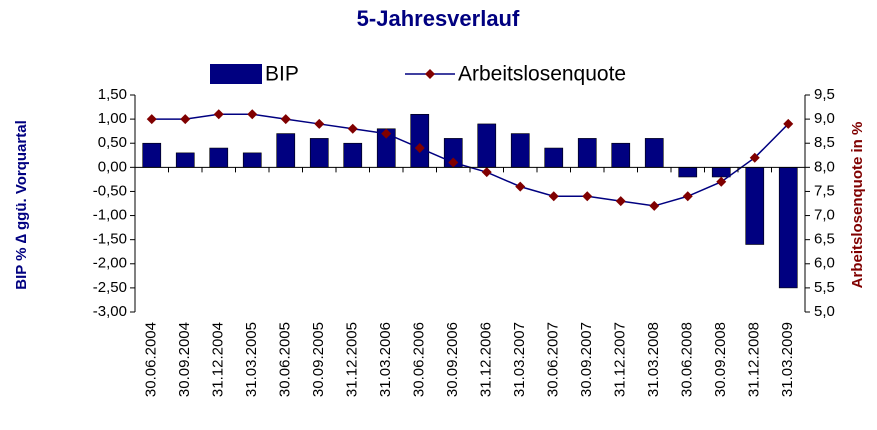  Describe the element at coordinates (653, 359) in the screenshot. I see `x-tick-label: 31.03.2008` at that location.